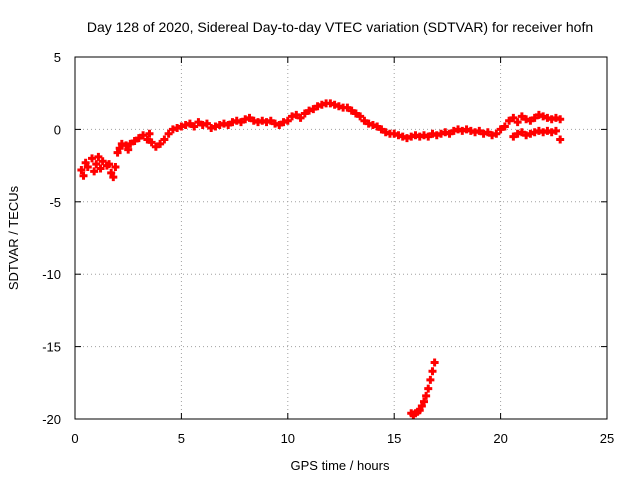  I want to click on x-tick-label: 5, so click(181, 438).